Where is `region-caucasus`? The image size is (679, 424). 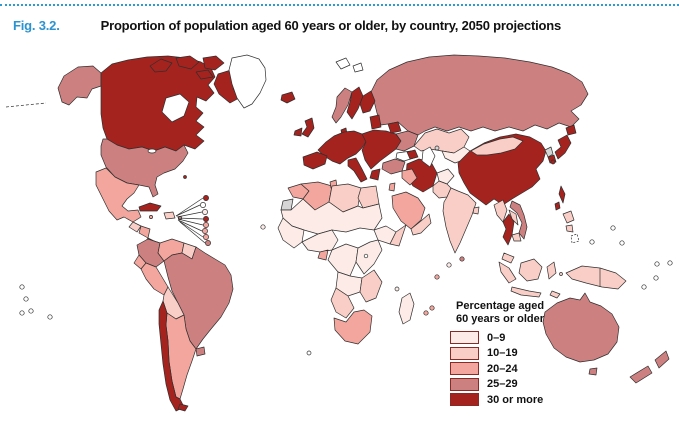 region-caucasus is located at coordinates (412, 154).